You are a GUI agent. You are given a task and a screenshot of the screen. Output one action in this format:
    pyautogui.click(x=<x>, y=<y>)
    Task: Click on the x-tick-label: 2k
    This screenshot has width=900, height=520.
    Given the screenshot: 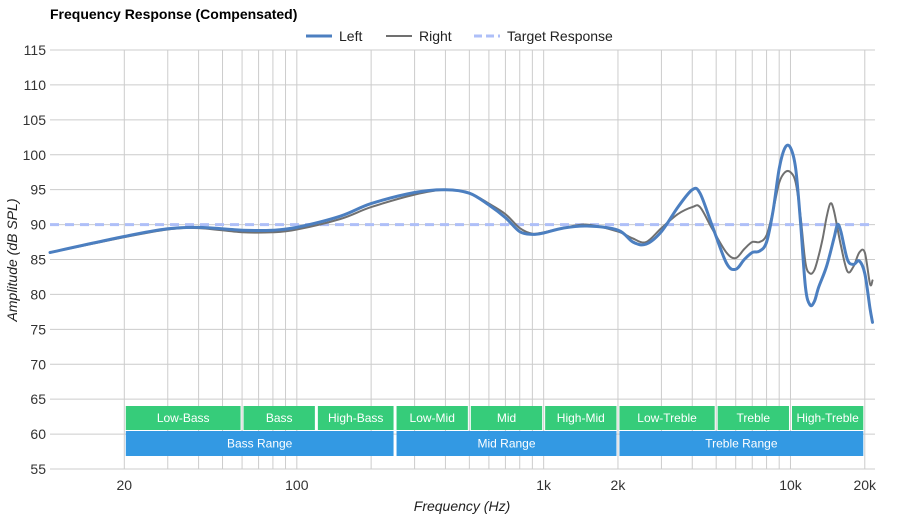 What is the action you would take?
    pyautogui.click(x=619, y=485)
    